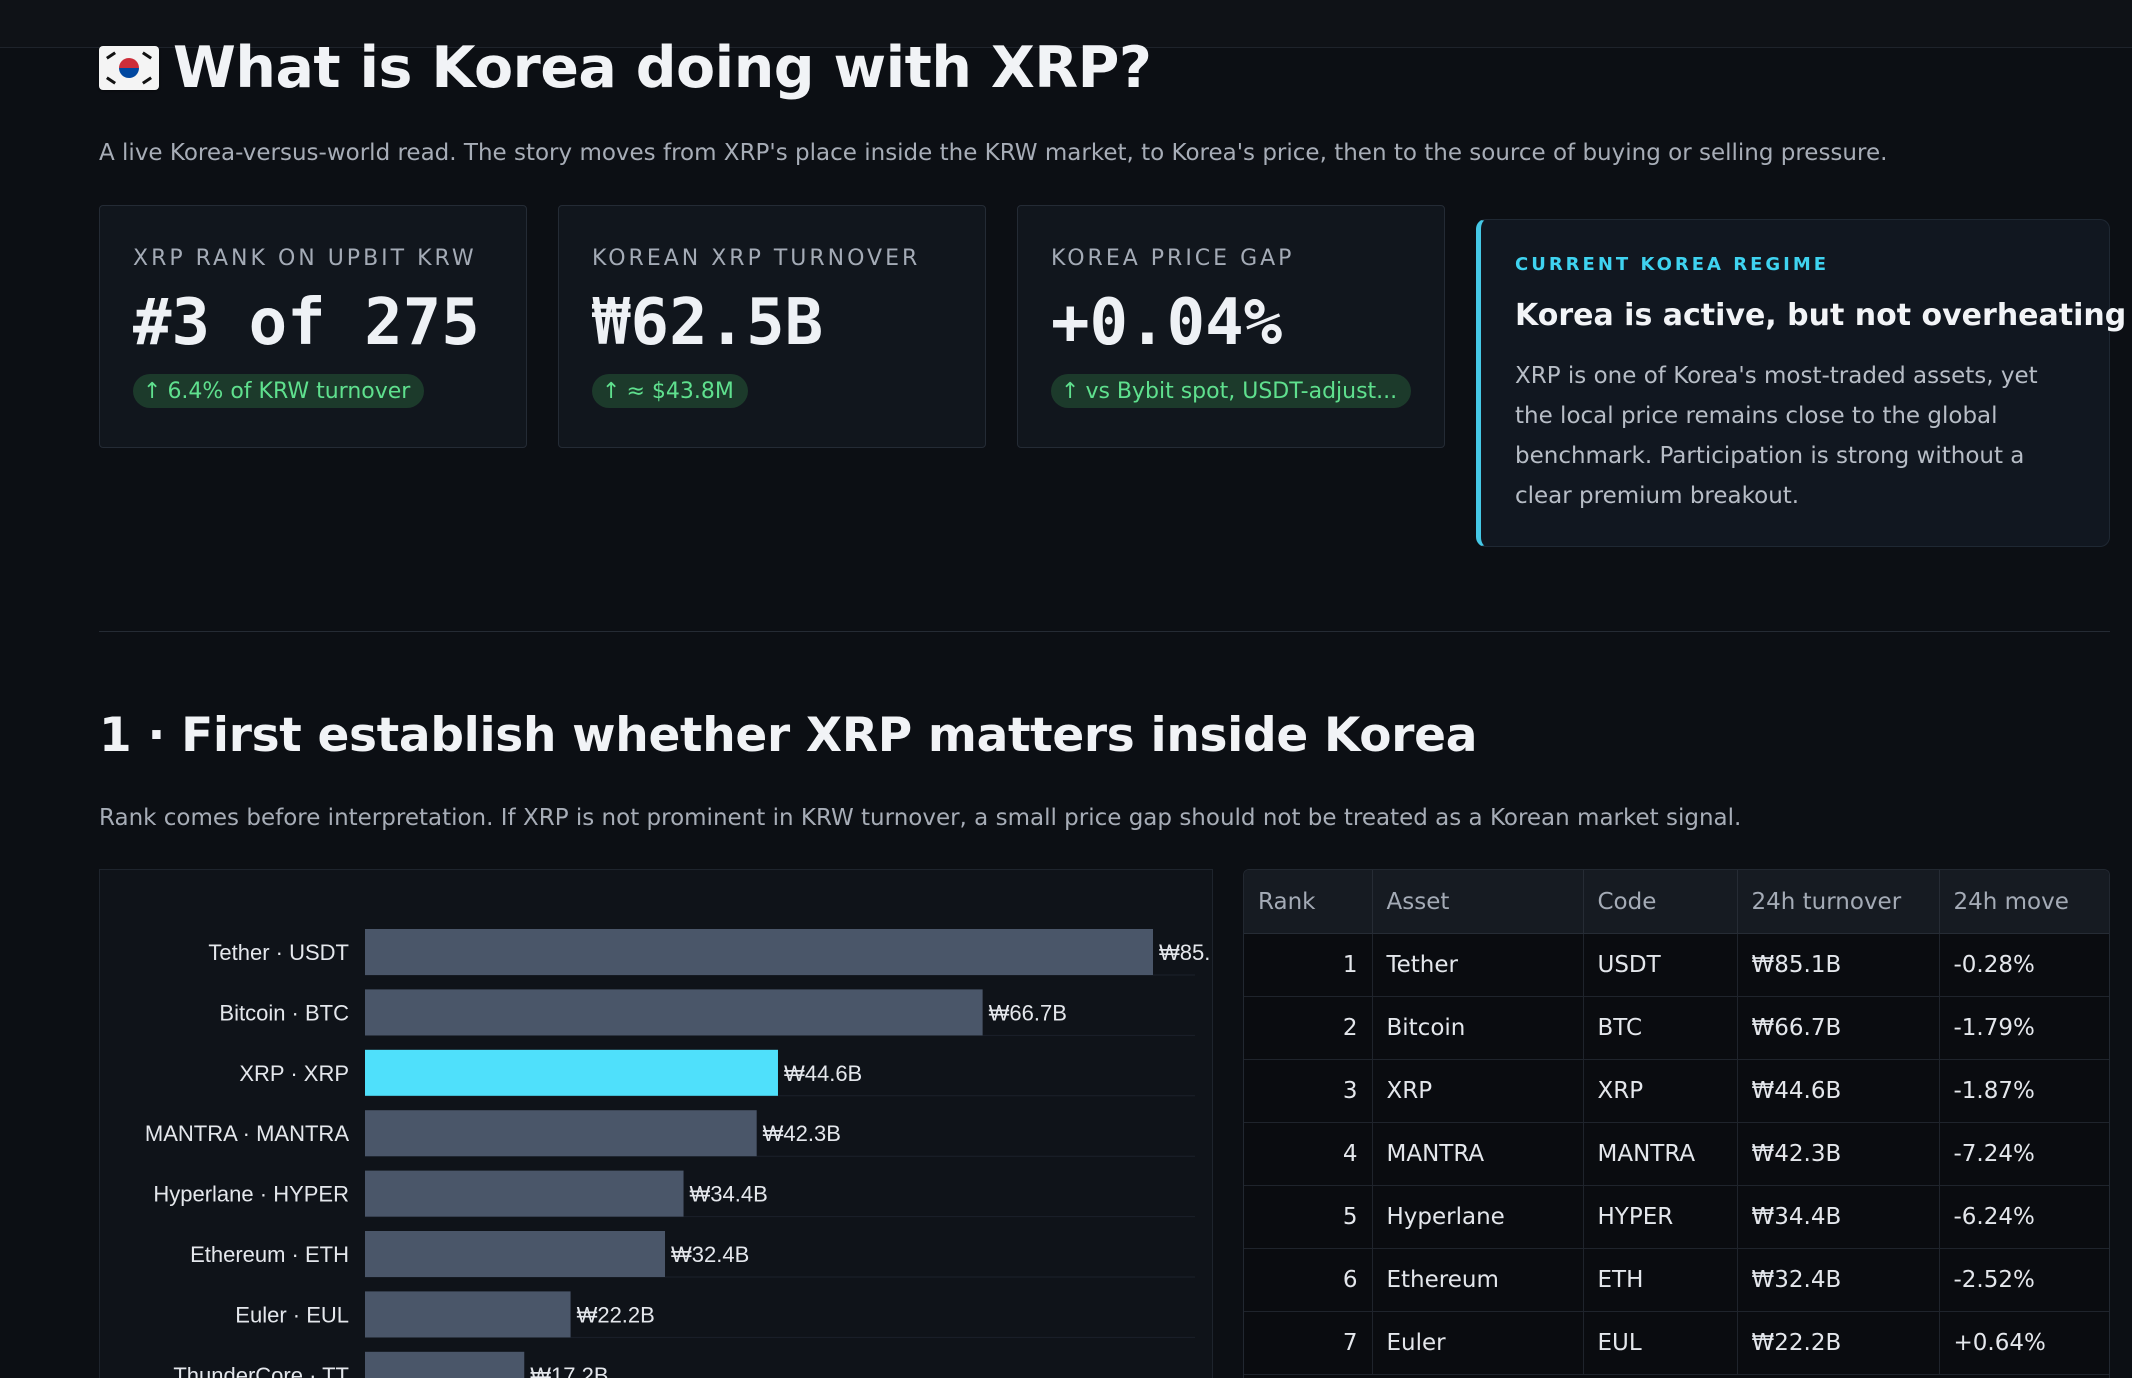  What do you see at coordinates (1660, 1028) in the screenshot?
I see `cell-code: BTC` at bounding box center [1660, 1028].